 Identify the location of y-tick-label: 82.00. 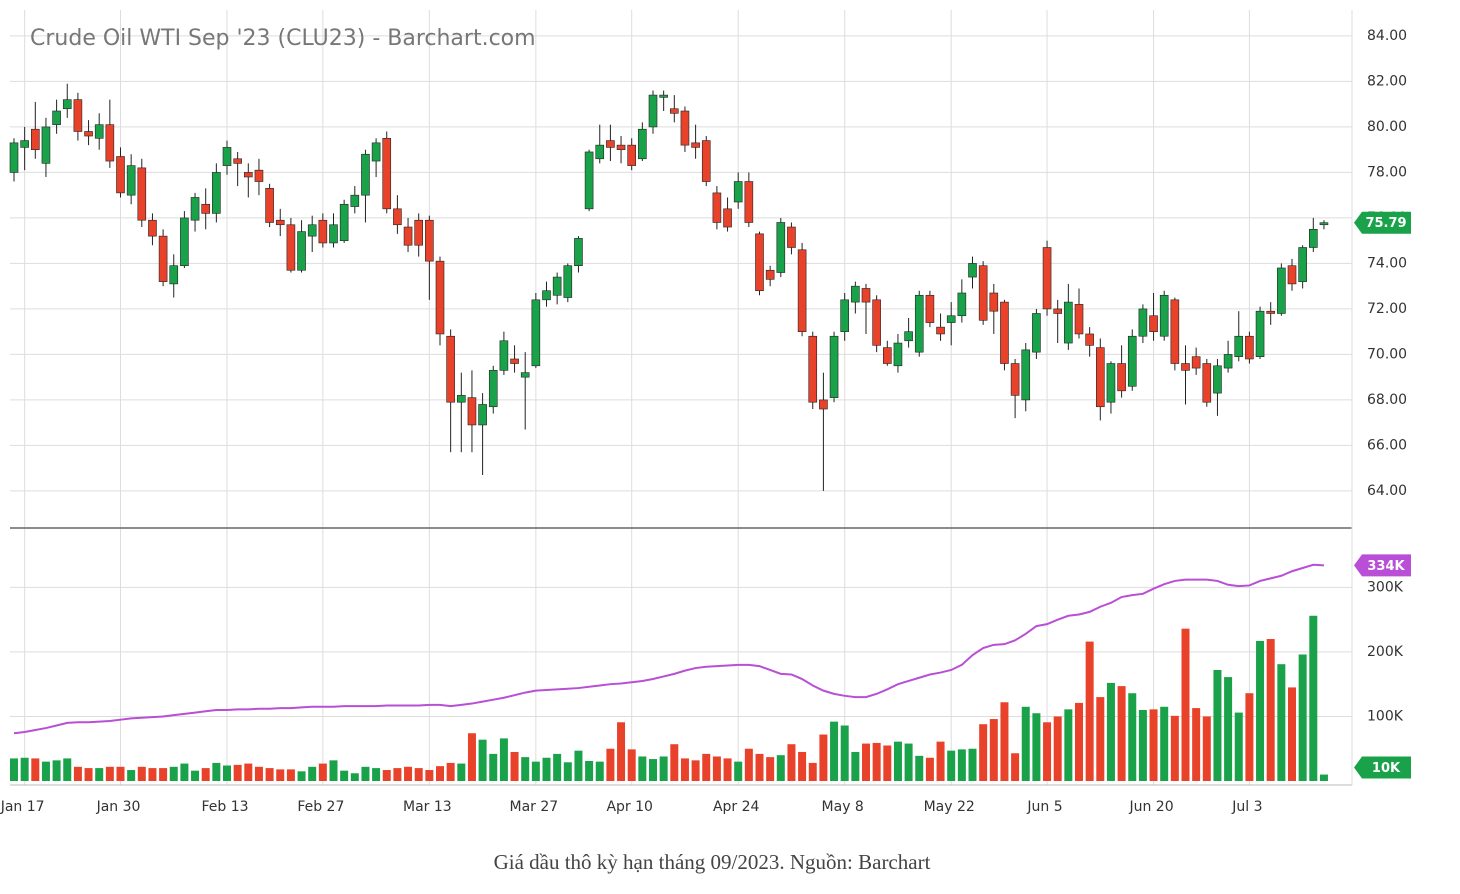
(1387, 81).